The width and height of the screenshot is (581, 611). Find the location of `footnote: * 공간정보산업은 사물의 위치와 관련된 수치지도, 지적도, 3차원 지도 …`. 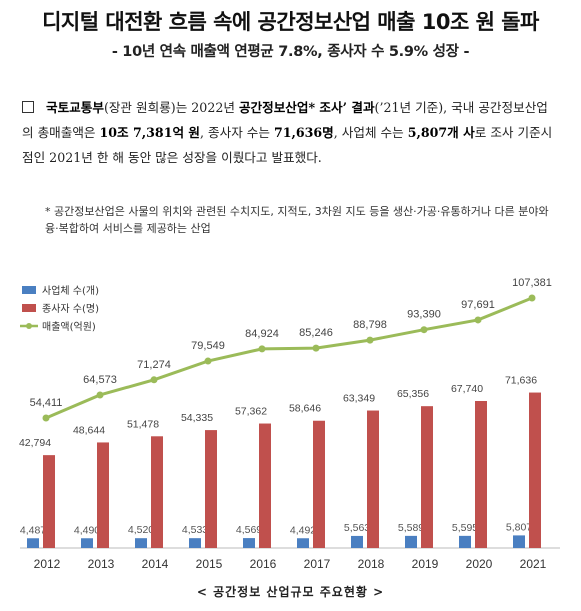

footnote: * 공간정보산업은 사물의 위치와 관련된 수치지도, 지적도, 3차원 지도 … is located at coordinates (297, 220).